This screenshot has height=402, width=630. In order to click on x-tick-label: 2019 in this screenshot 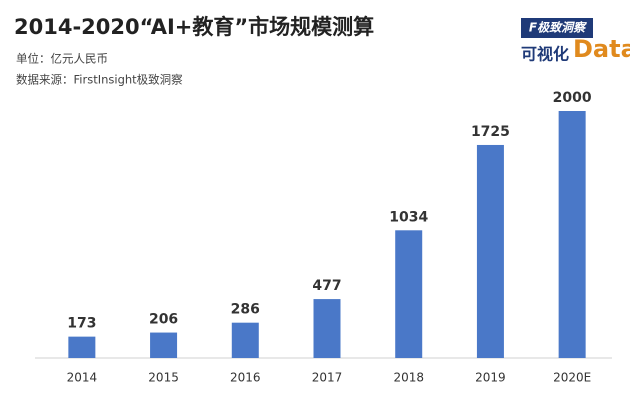, I will do `click(490, 378)`.